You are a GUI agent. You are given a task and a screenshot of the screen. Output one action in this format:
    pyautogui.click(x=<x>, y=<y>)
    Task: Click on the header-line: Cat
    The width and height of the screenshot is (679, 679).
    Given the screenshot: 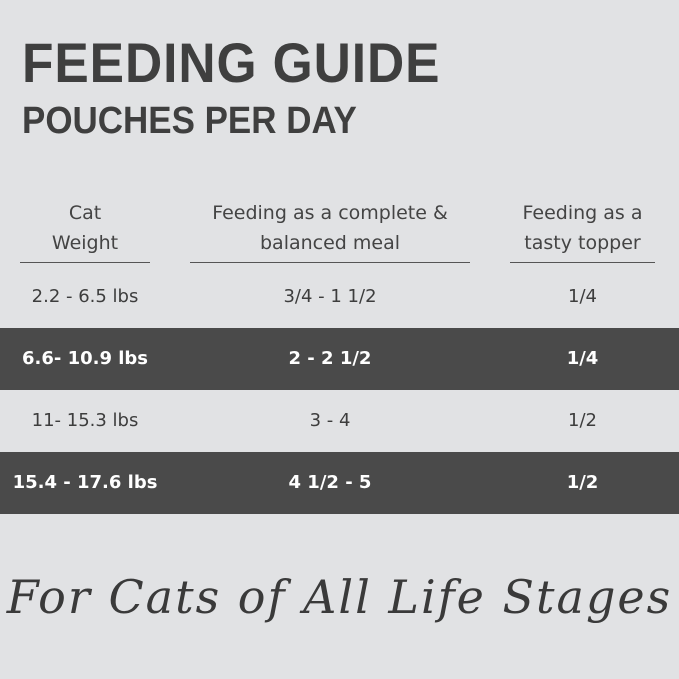 What is the action you would take?
    pyautogui.click(x=85, y=213)
    